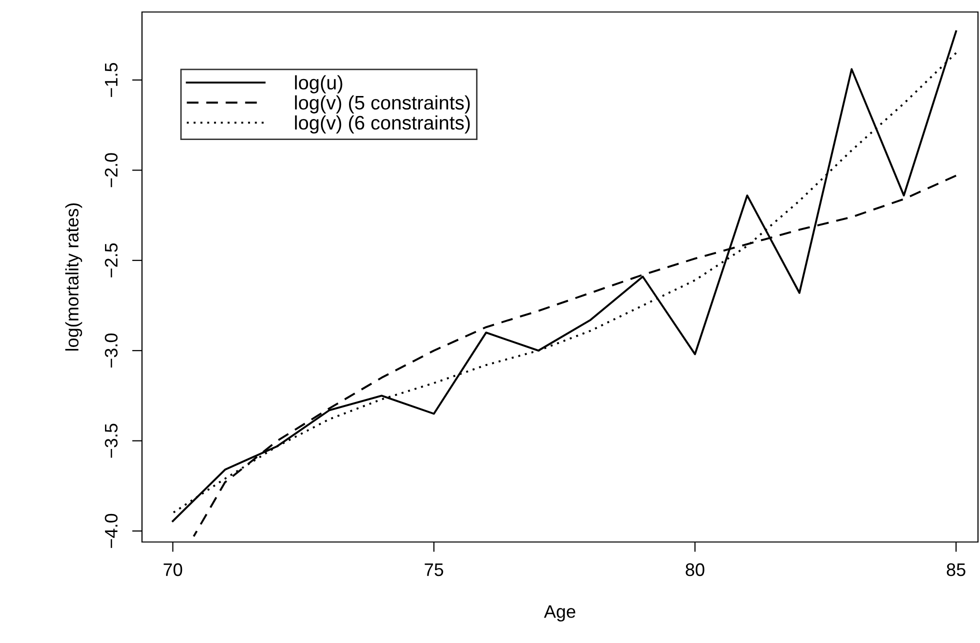 The image size is (980, 643). I want to click on y-tick-label: −4.0, so click(111, 531).